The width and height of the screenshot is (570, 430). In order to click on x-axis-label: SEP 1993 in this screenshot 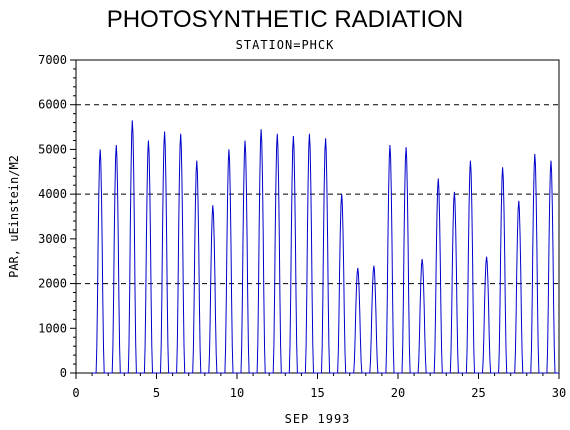, I will do `click(318, 419)`.